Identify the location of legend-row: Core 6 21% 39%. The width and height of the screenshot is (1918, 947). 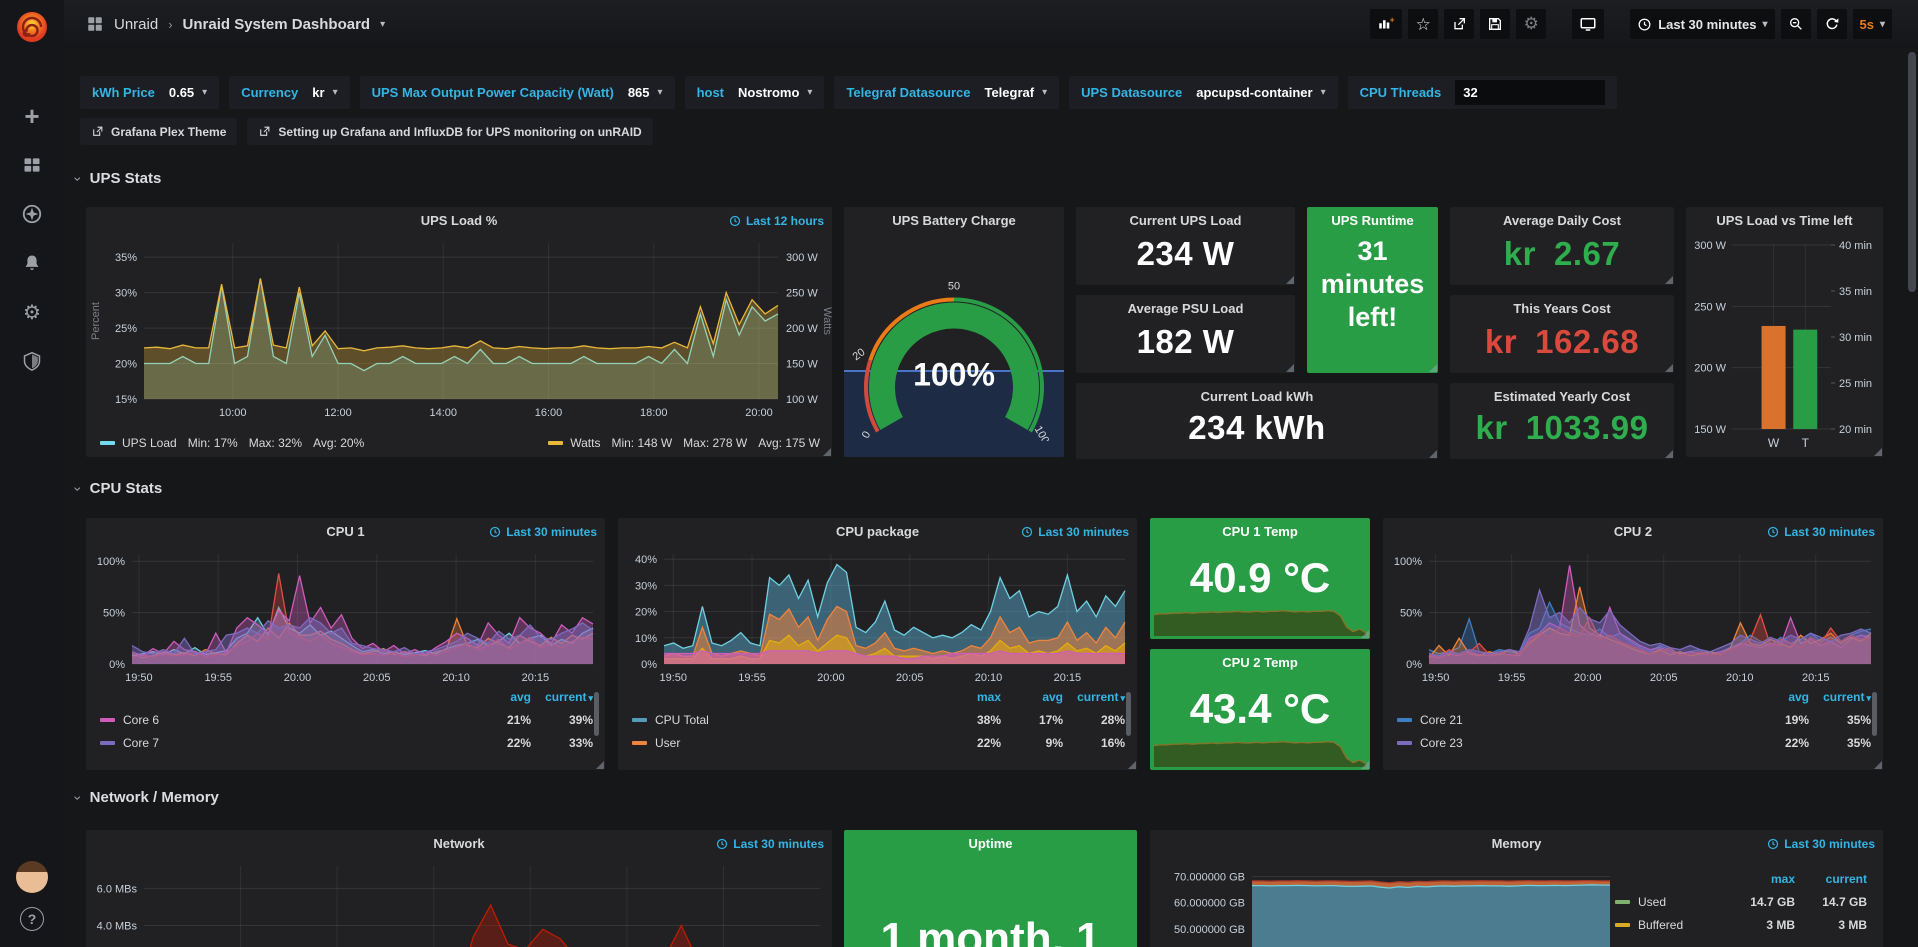
(346, 720).